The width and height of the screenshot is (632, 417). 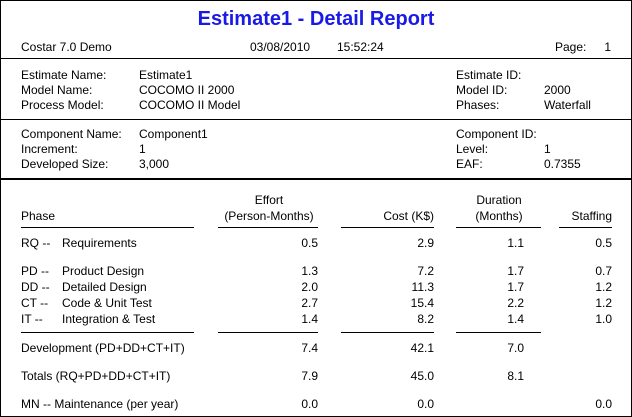 What do you see at coordinates (603, 271) in the screenshot?
I see `staffing-value: 0.7` at bounding box center [603, 271].